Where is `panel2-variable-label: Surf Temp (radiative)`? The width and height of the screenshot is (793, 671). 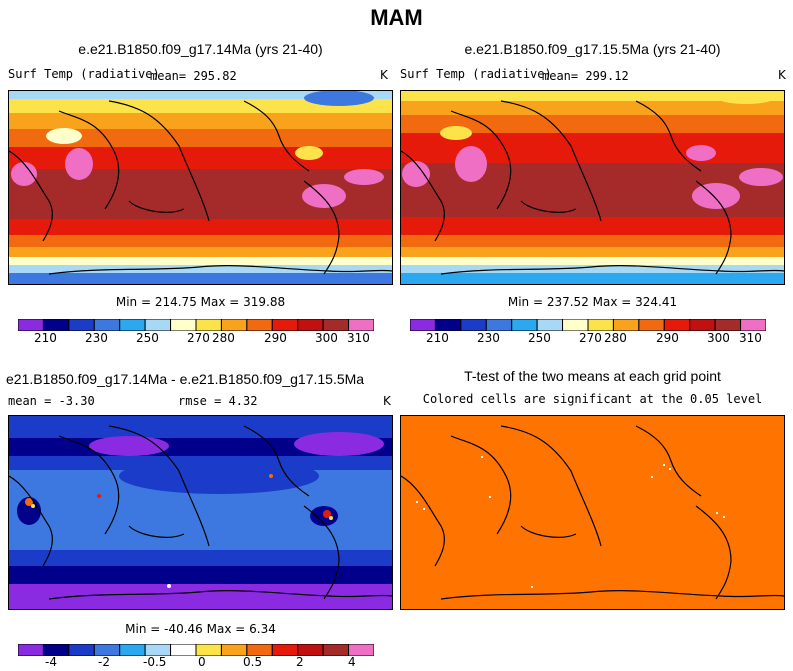 panel2-variable-label: Surf Temp (radiative) is located at coordinates (476, 74).